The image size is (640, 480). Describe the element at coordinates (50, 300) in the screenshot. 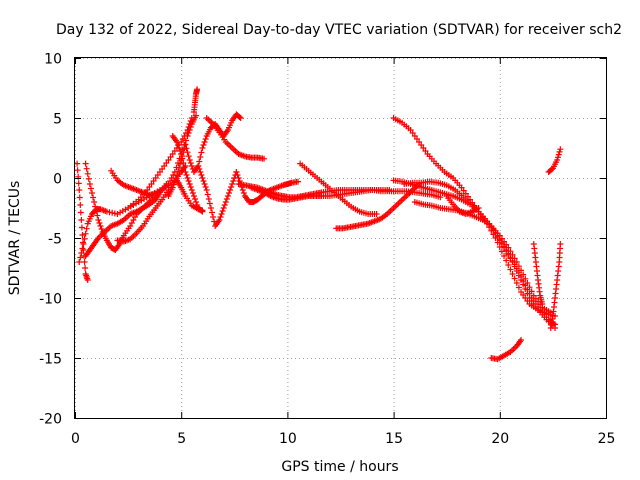

I see `y-tick-label: -10` at that location.